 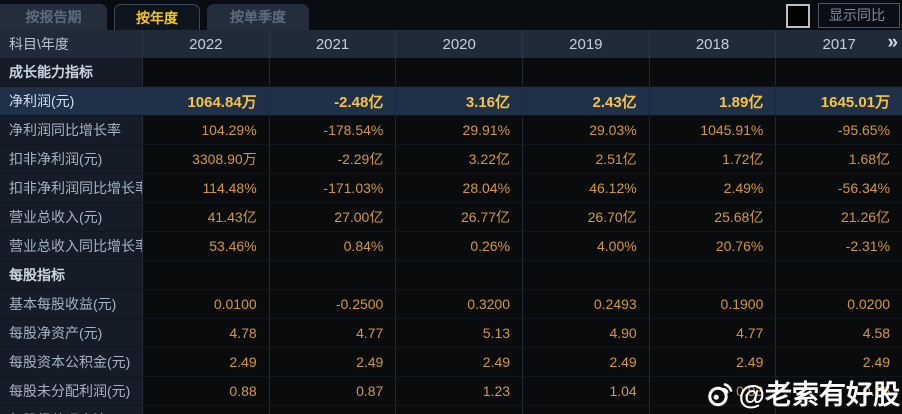 I want to click on cell-value: 1.04, so click(x=586, y=391).